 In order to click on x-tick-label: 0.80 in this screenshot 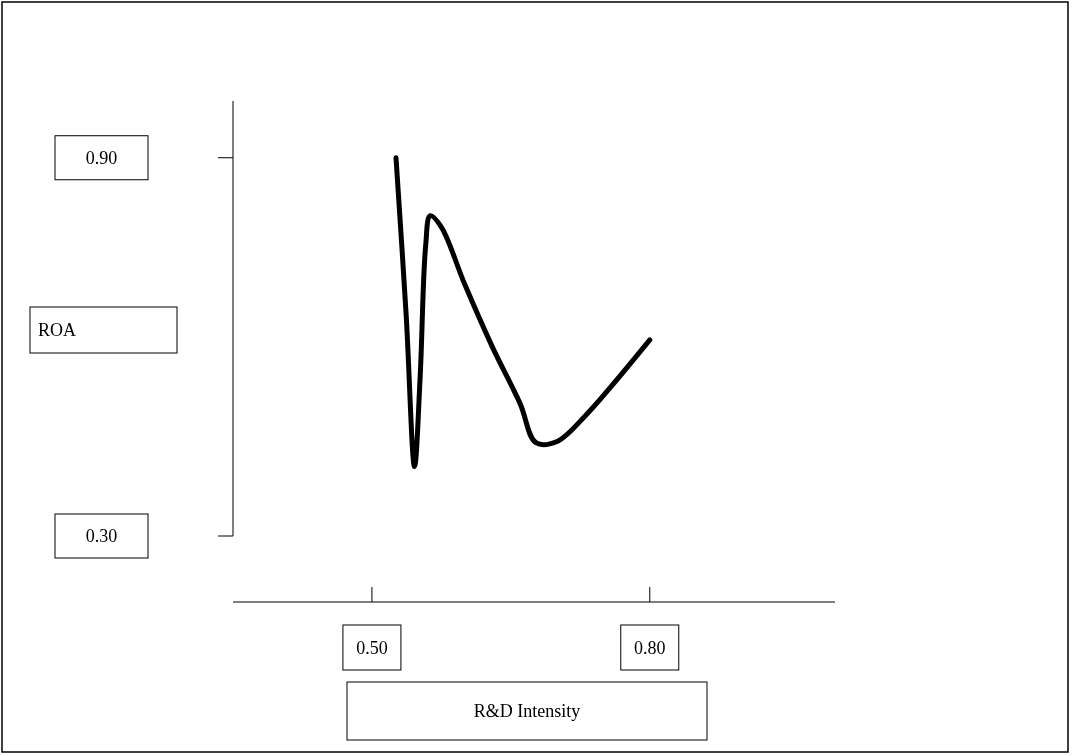, I will do `click(650, 647)`.